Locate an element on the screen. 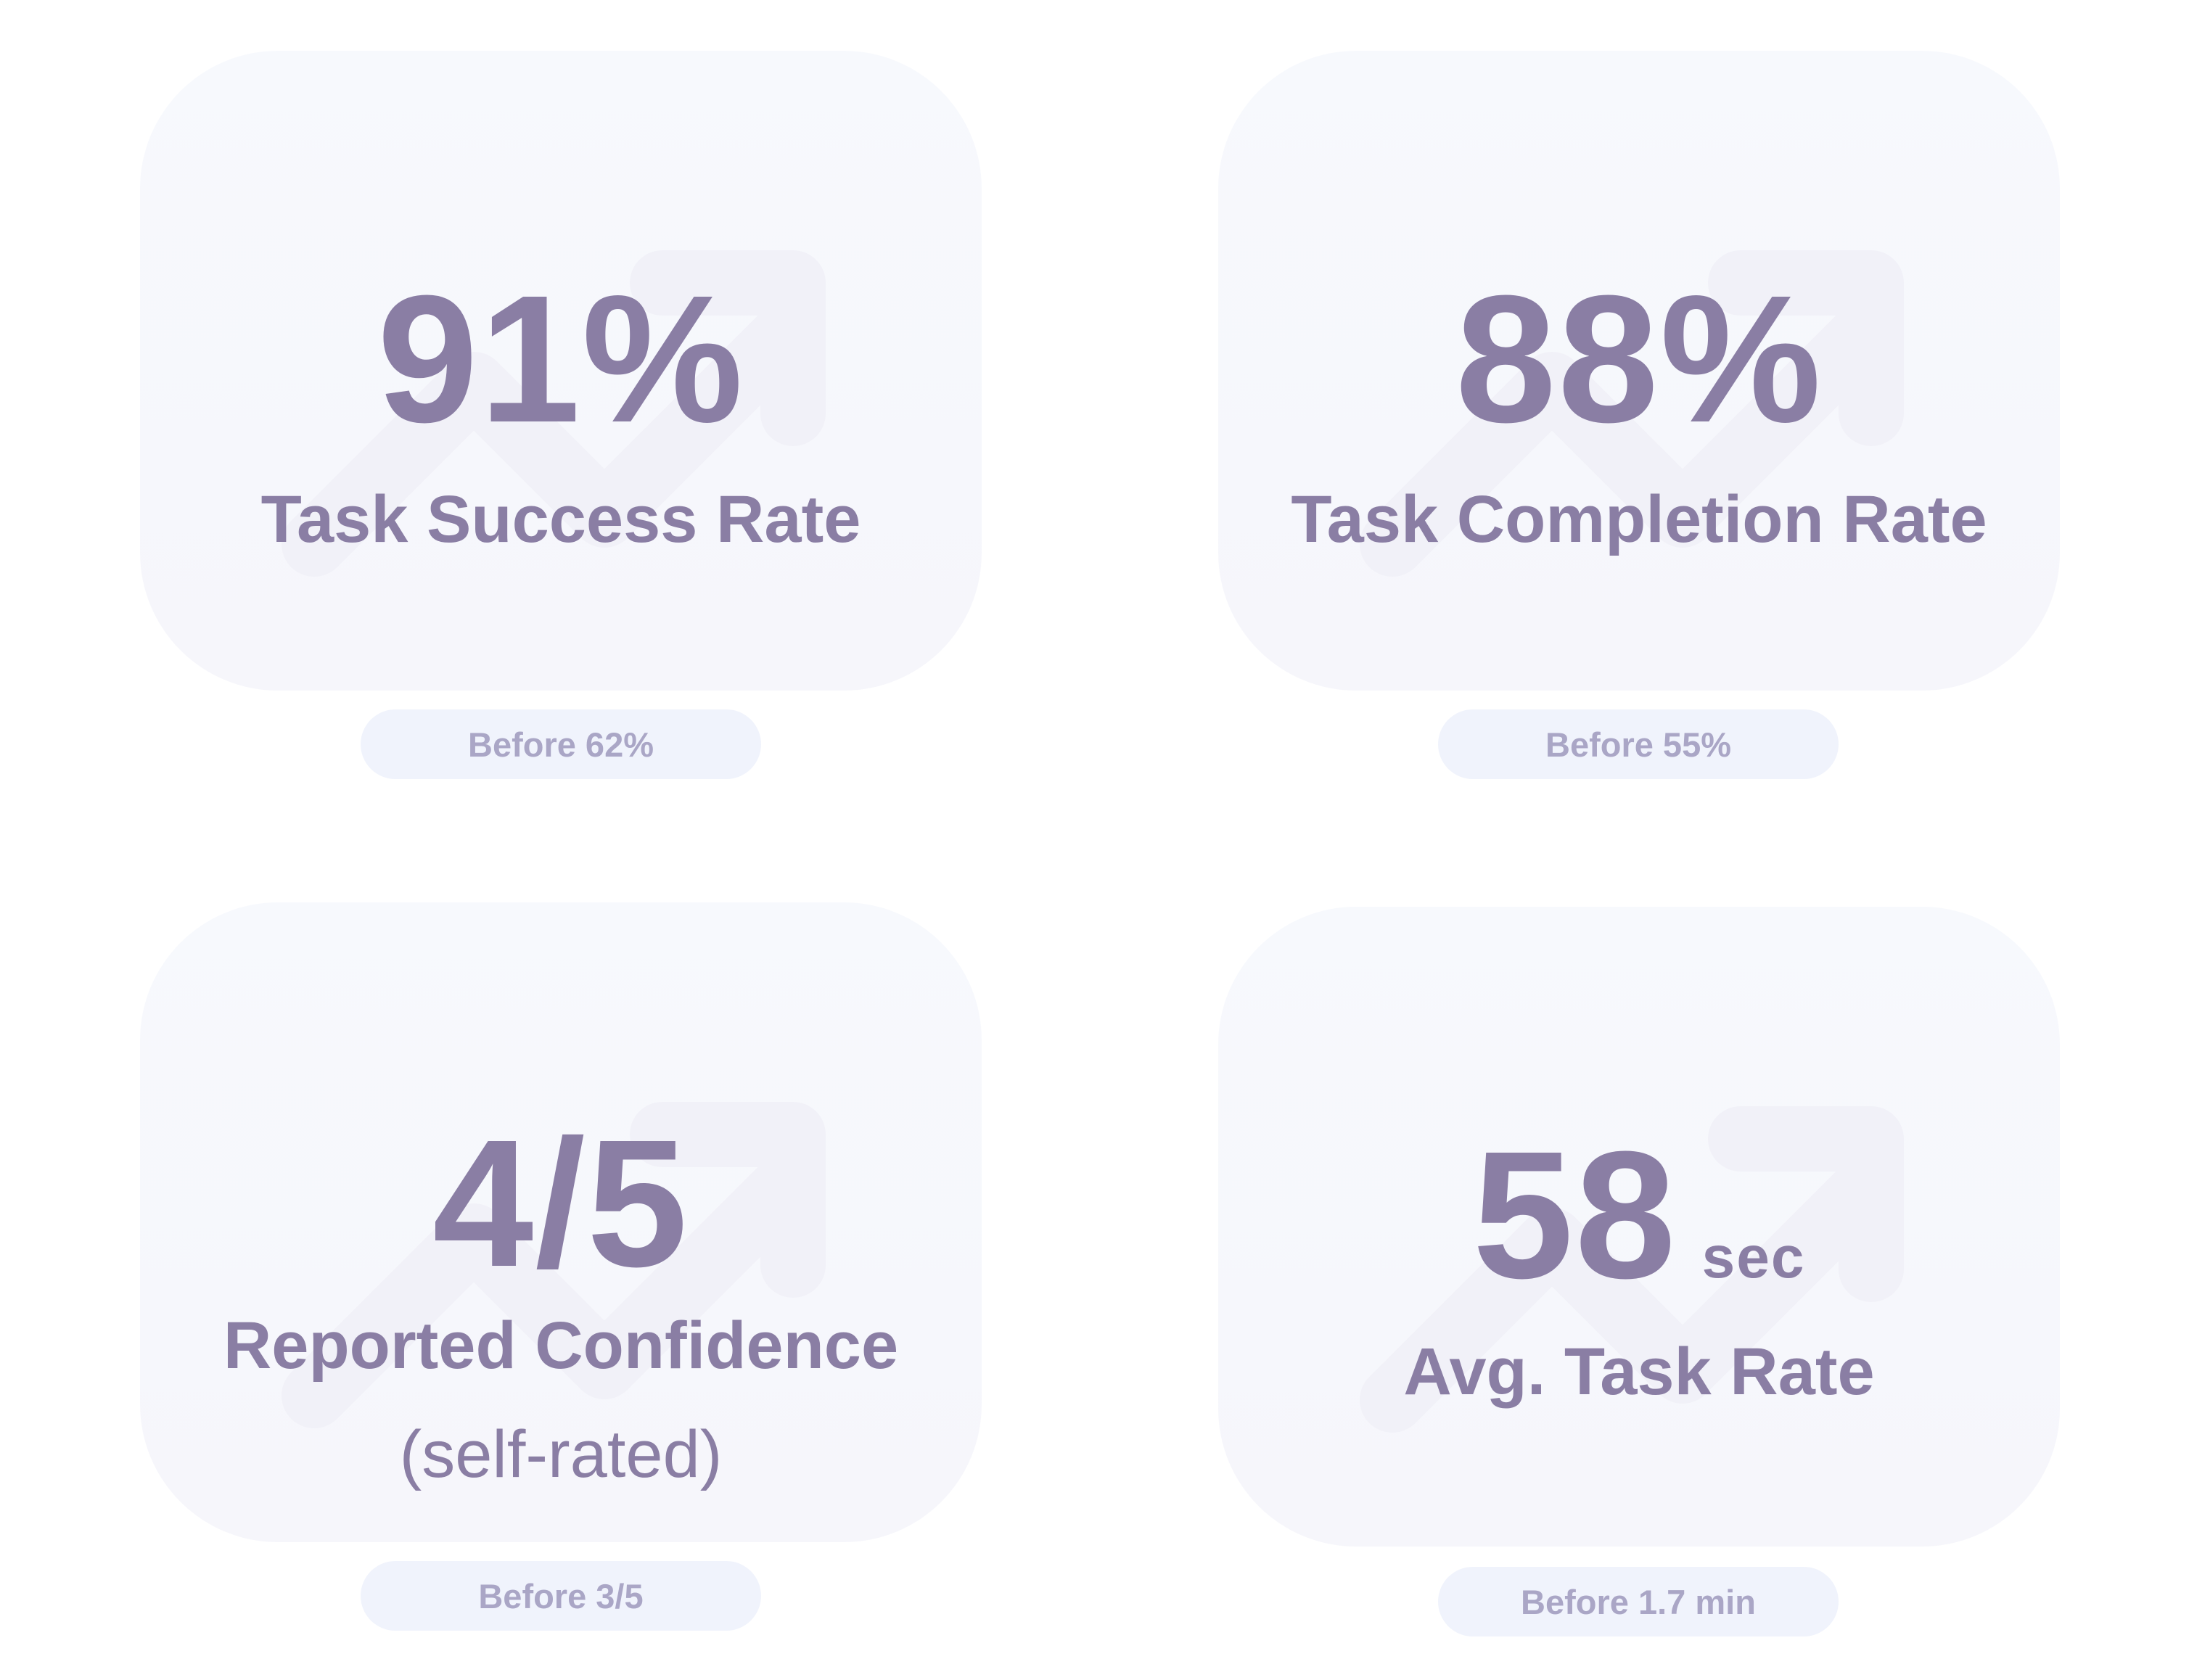 The height and width of the screenshot is (1680, 2189). metric-card-task-success: 91% Task Success Rate is located at coordinates (561, 371).